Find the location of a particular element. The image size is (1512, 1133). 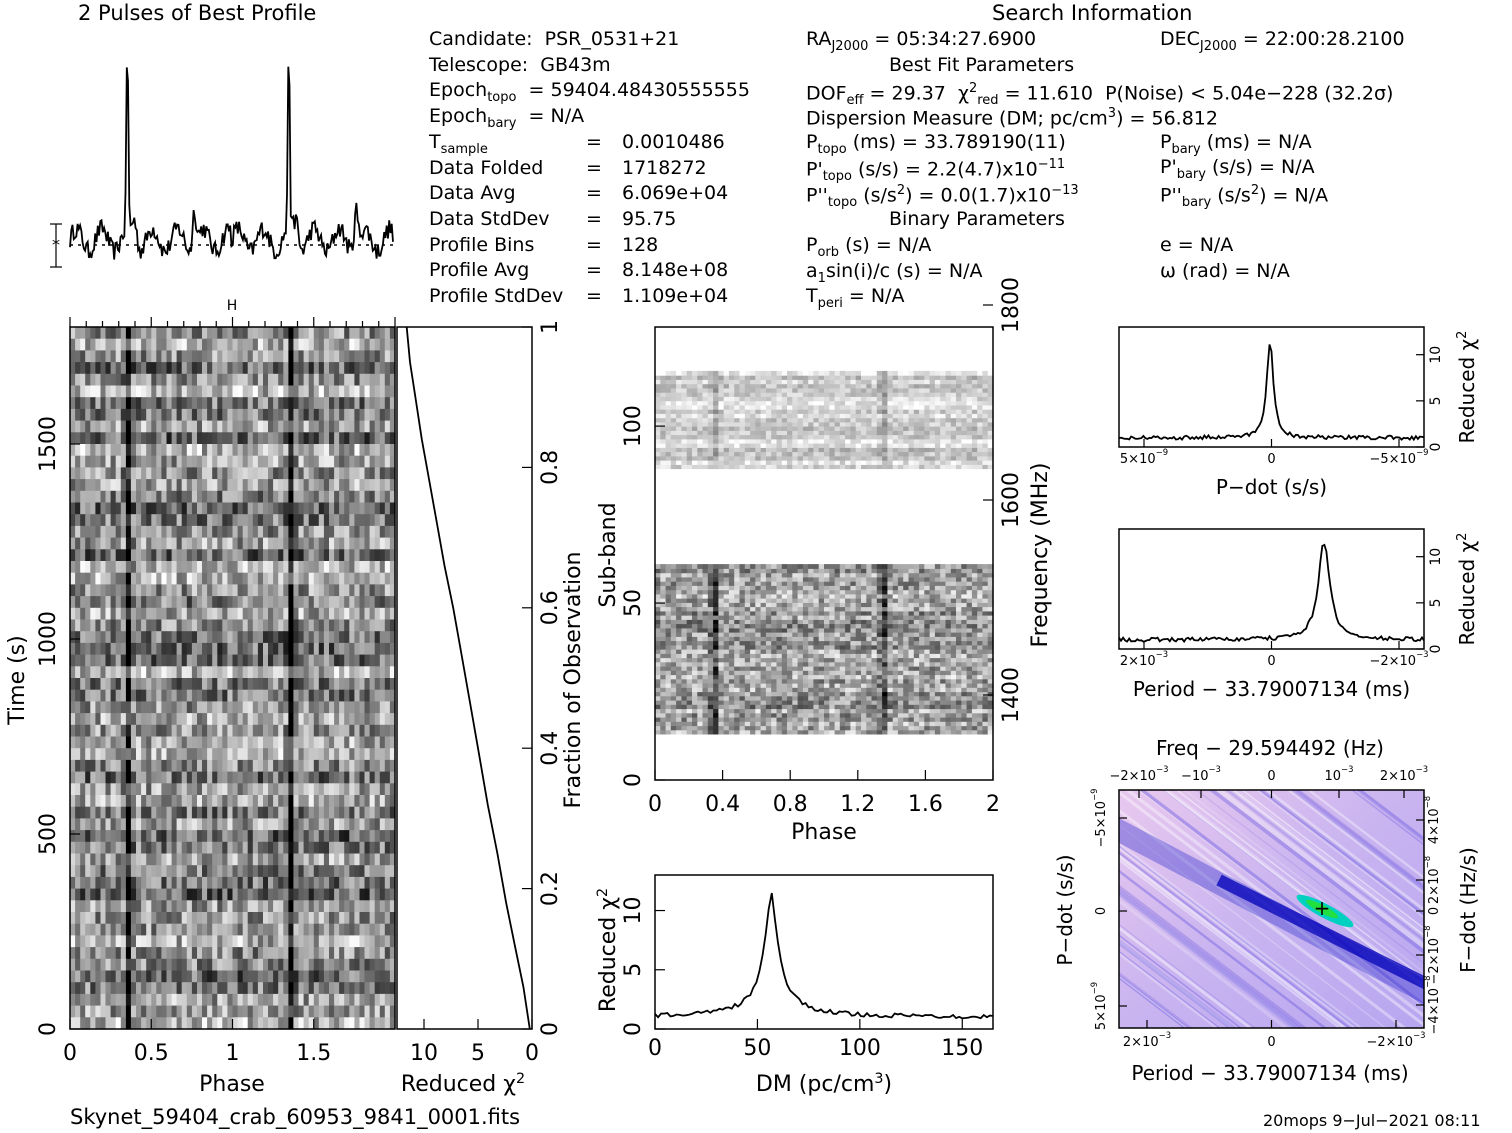

x-tick-label: 1 is located at coordinates (233, 1053).